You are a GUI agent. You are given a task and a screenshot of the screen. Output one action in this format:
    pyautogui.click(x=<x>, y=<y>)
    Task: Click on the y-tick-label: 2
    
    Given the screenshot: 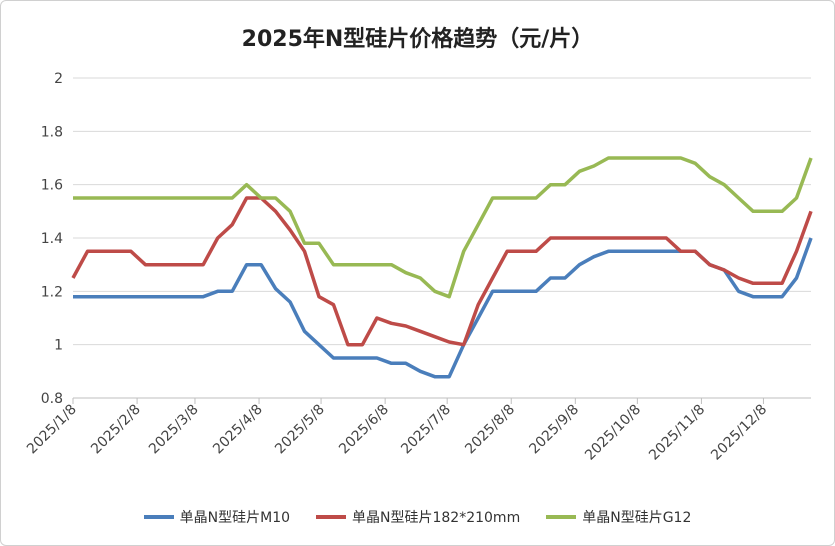 What is the action you would take?
    pyautogui.click(x=58, y=79)
    